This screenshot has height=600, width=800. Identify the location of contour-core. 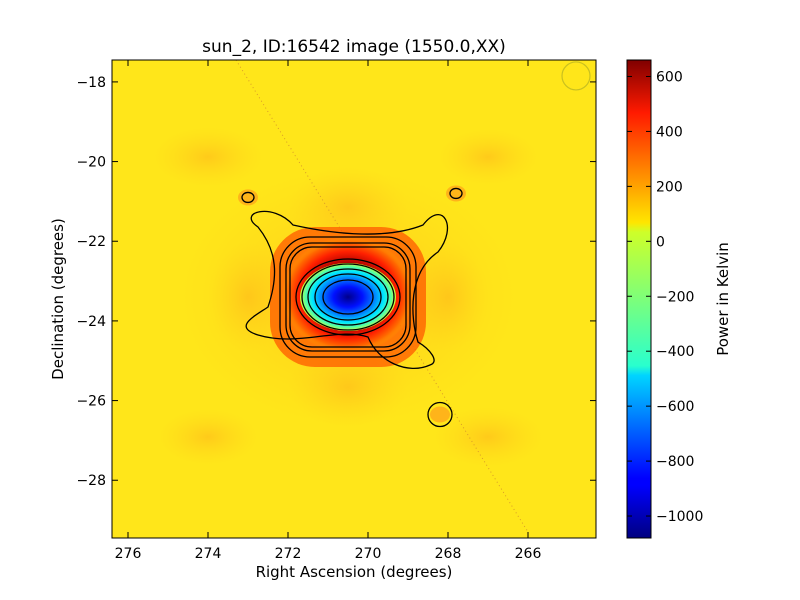
(348, 297).